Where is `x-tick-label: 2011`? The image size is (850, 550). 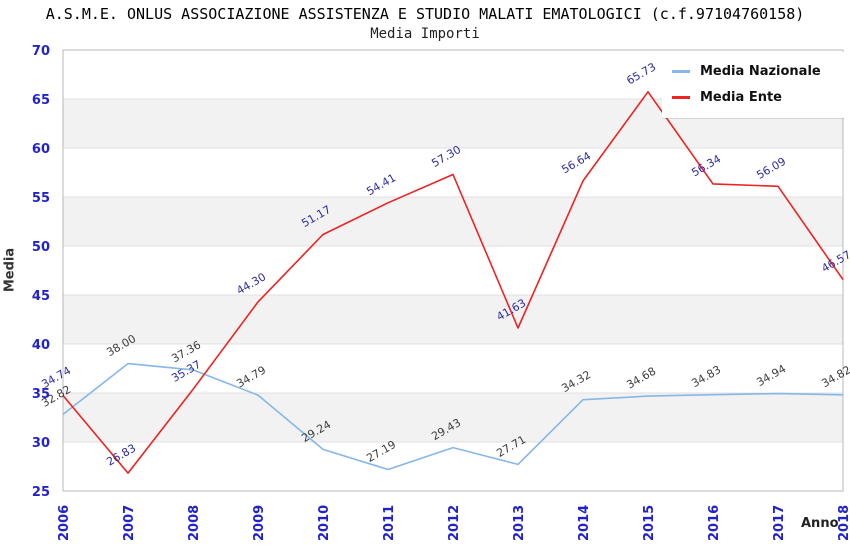 x-tick-label: 2011 is located at coordinates (389, 523).